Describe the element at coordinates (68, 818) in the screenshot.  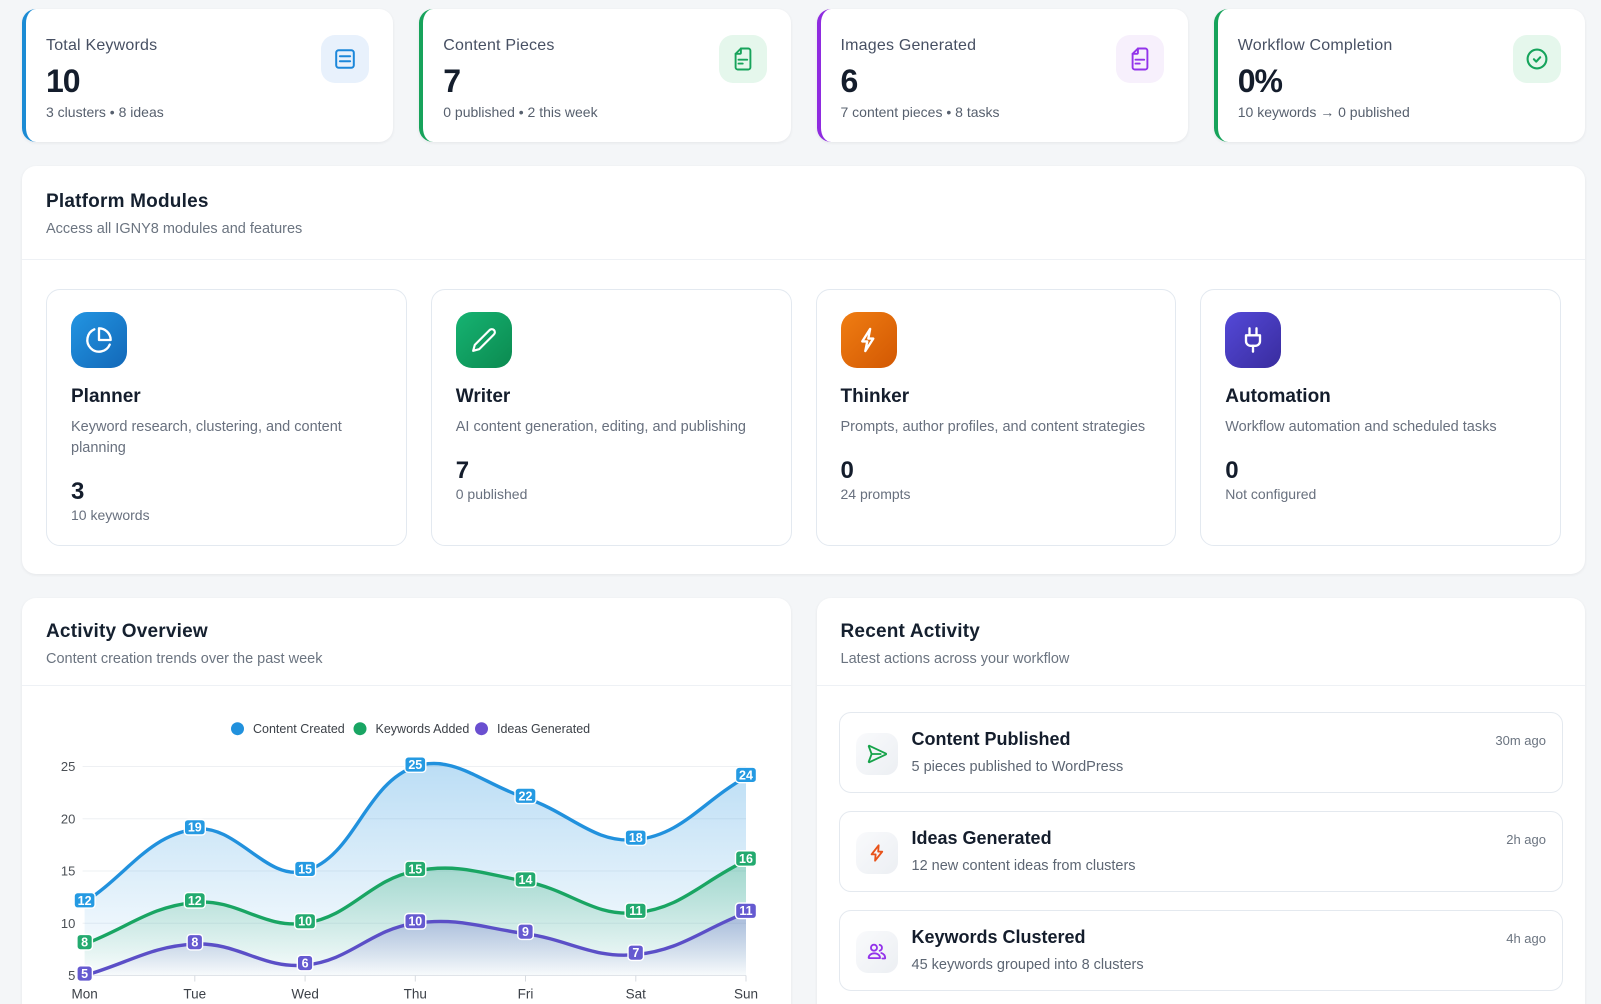
I see `svg-text: 20` at that location.